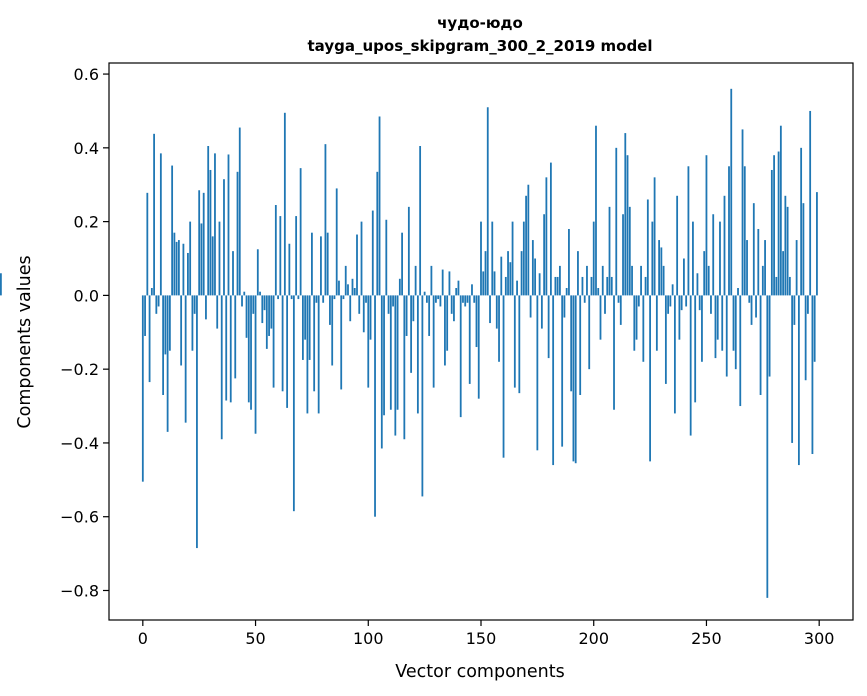 The height and width of the screenshot is (696, 867). I want to click on y-tick-label: −0.6, so click(79, 517).